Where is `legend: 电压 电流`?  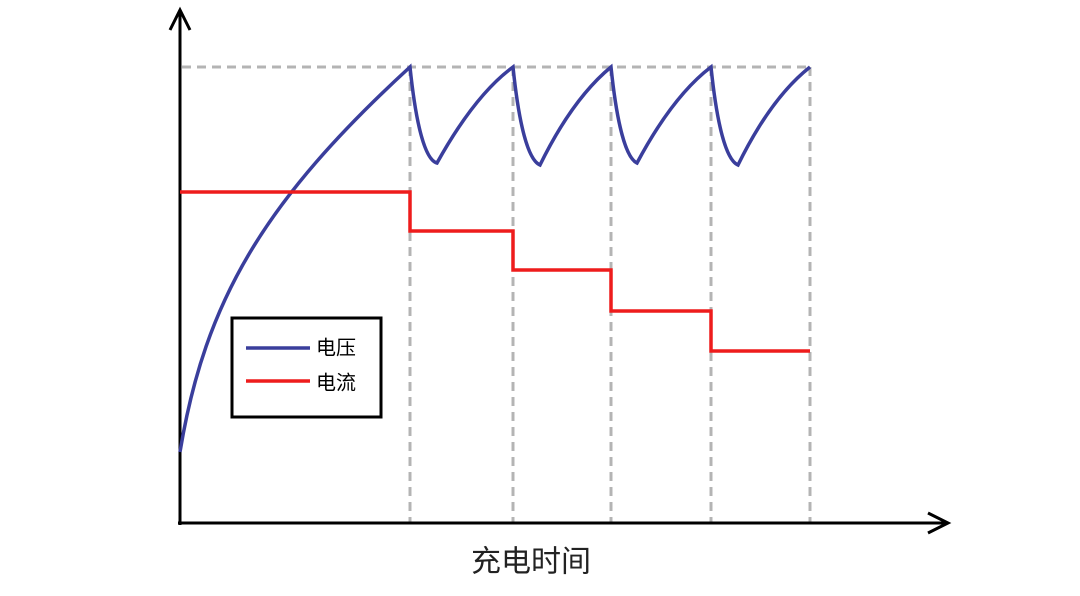 legend: 电压 电流 is located at coordinates (306, 367).